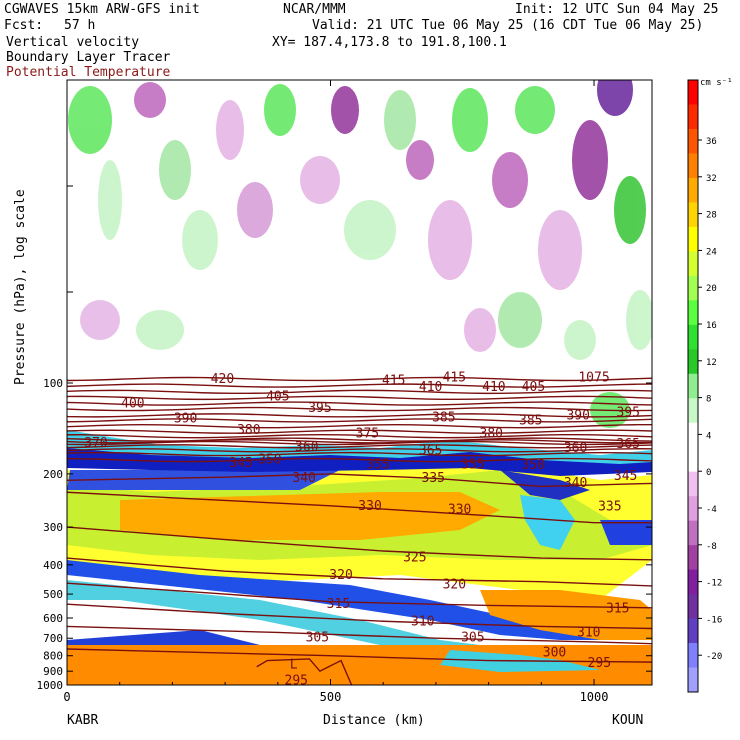  I want to click on theta-label: 325, so click(414, 557).